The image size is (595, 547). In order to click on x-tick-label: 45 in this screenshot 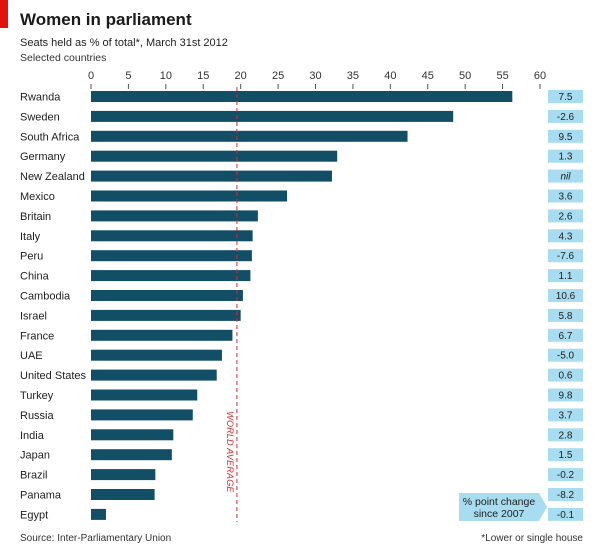, I will do `click(428, 76)`.